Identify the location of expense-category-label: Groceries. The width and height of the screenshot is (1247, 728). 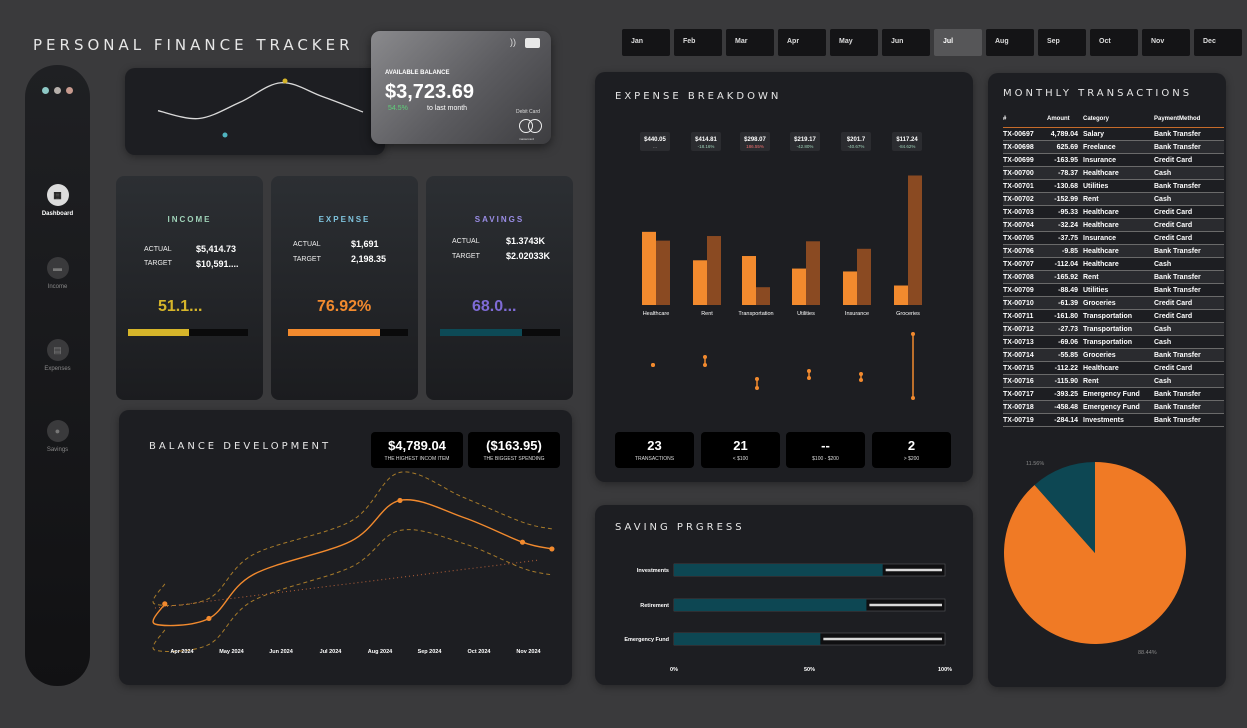
(908, 314).